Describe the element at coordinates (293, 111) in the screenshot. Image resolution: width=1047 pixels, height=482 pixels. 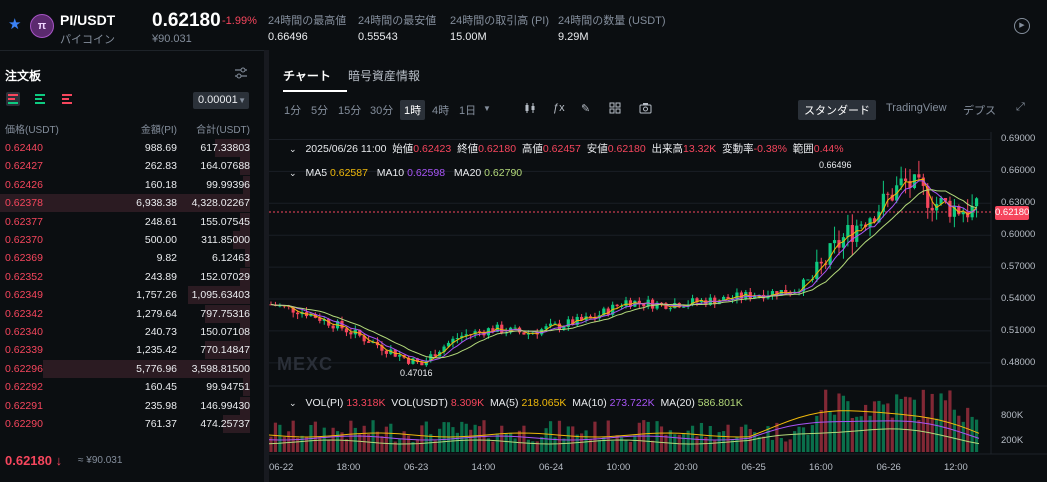
I see `tf-1m: 1分` at that location.